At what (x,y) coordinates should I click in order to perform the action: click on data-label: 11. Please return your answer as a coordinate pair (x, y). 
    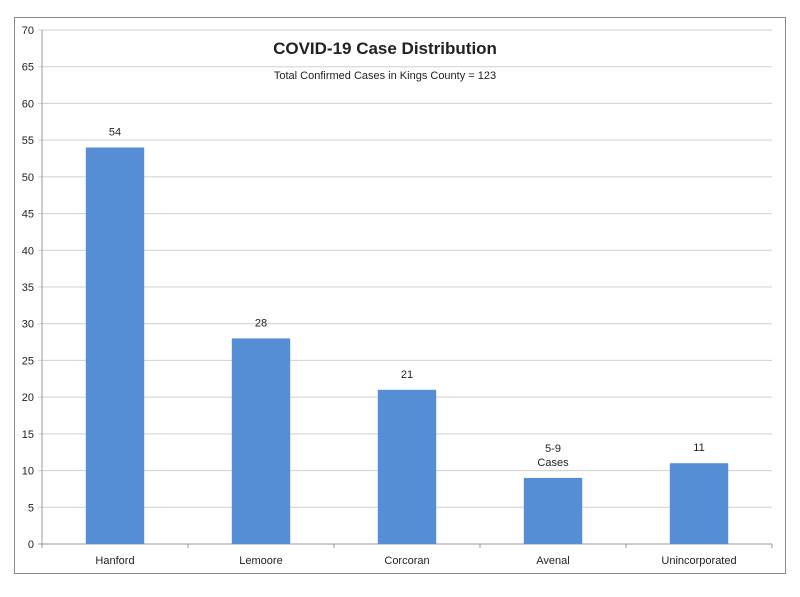
    Looking at the image, I should click on (698, 448).